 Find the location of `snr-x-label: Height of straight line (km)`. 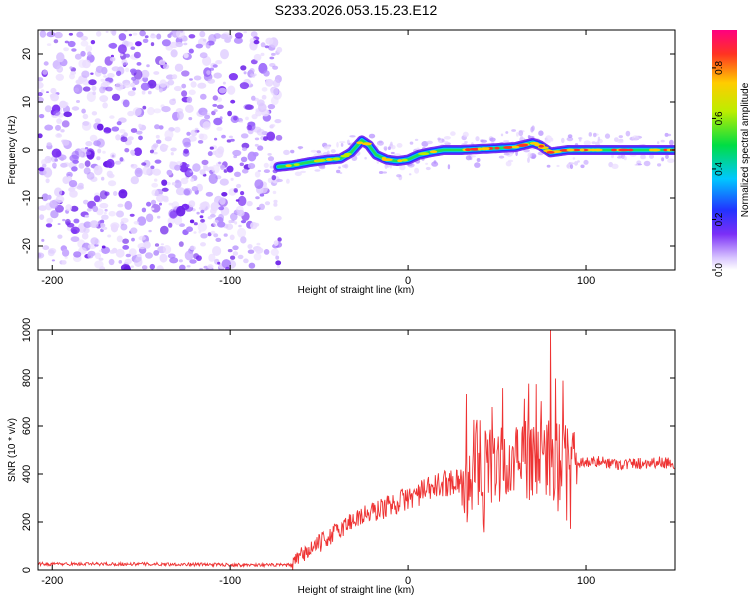

snr-x-label: Height of straight line (km) is located at coordinates (356, 590).